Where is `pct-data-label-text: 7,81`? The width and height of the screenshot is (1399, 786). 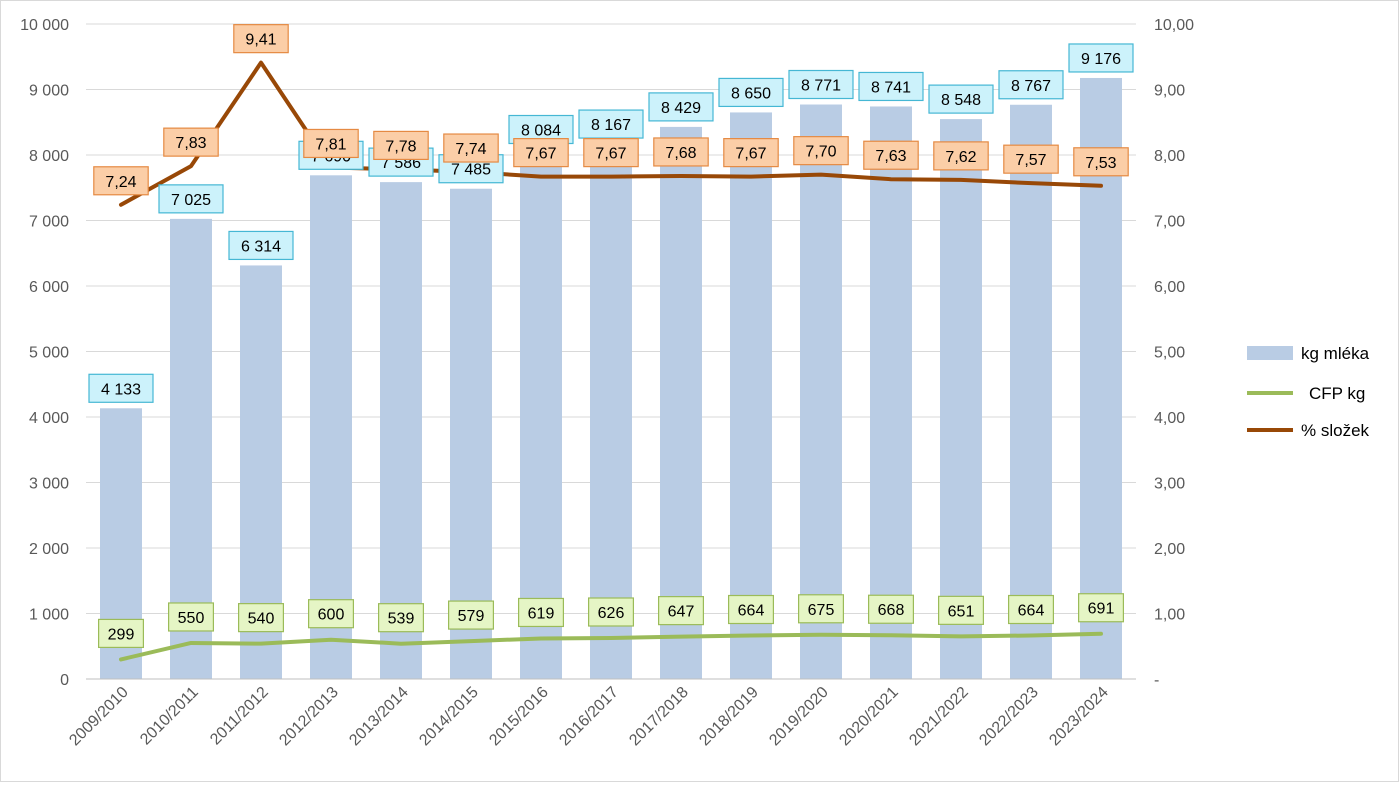
pct-data-label-text: 7,81 is located at coordinates (330, 144).